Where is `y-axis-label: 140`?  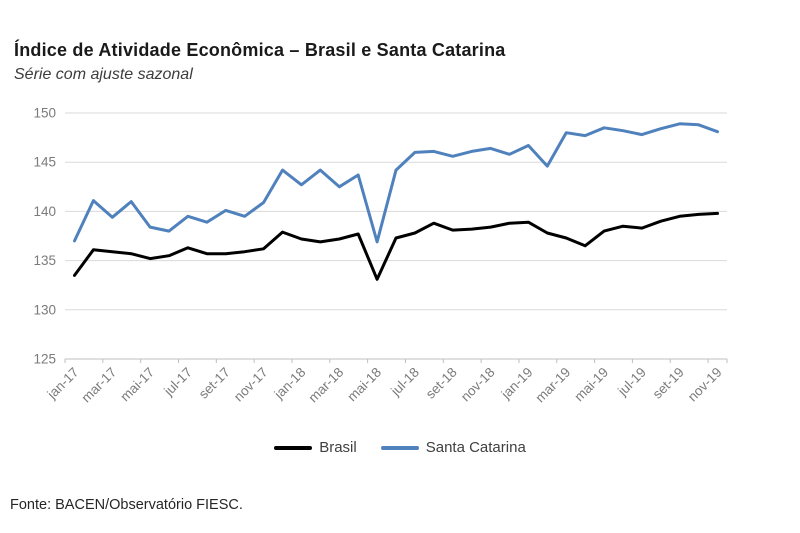
y-axis-label: 140 is located at coordinates (44, 211).